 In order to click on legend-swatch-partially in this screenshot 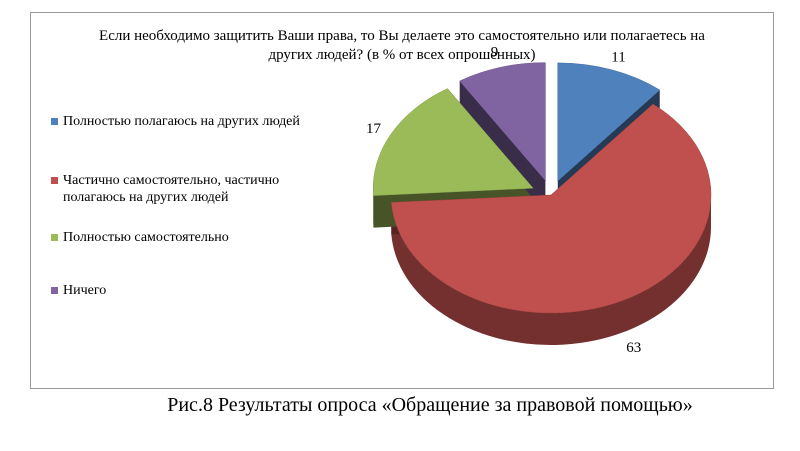, I will do `click(54, 180)`.